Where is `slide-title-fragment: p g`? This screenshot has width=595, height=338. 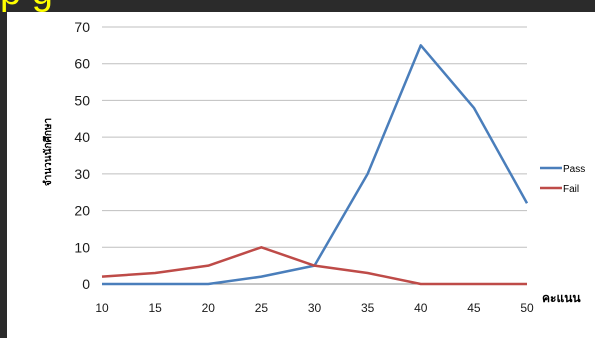
slide-title-fragment: p g is located at coordinates (26, 6).